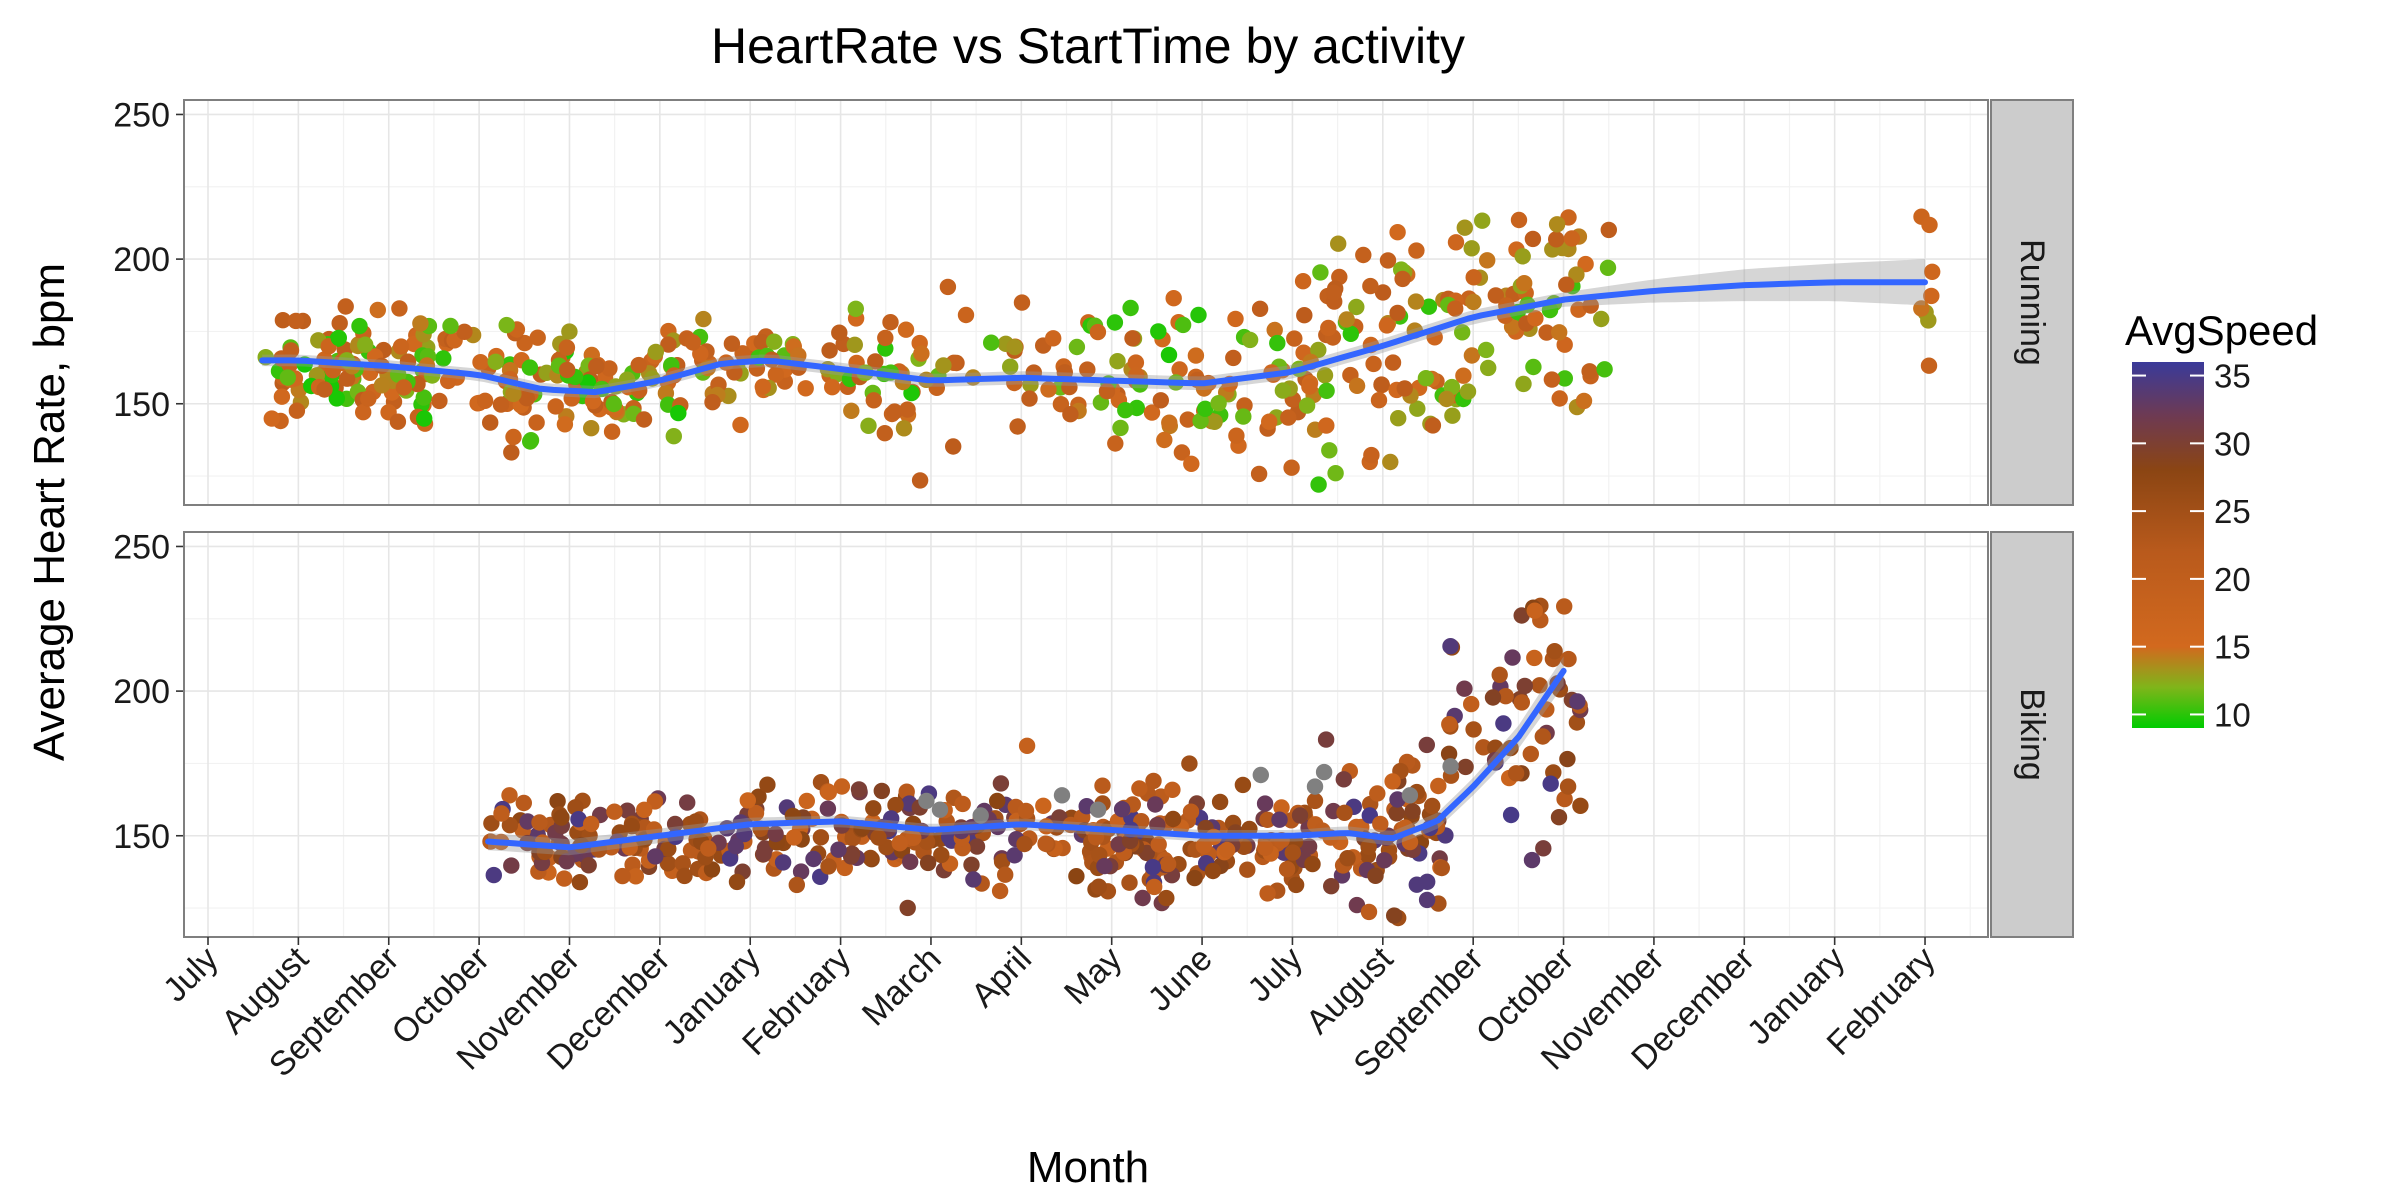  Describe the element at coordinates (2232, 647) in the screenshot. I see `legend-tick-label: 15` at that location.